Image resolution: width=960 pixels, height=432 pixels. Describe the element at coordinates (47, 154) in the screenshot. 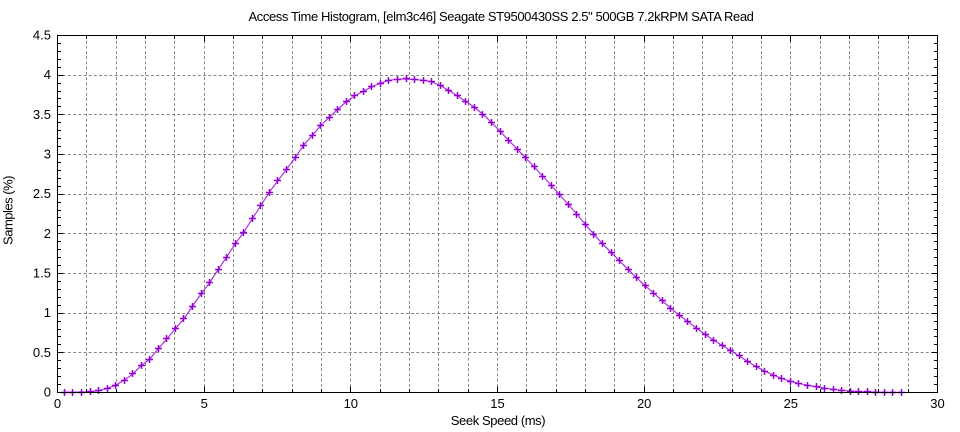

I see `svg-text: 3` at that location.